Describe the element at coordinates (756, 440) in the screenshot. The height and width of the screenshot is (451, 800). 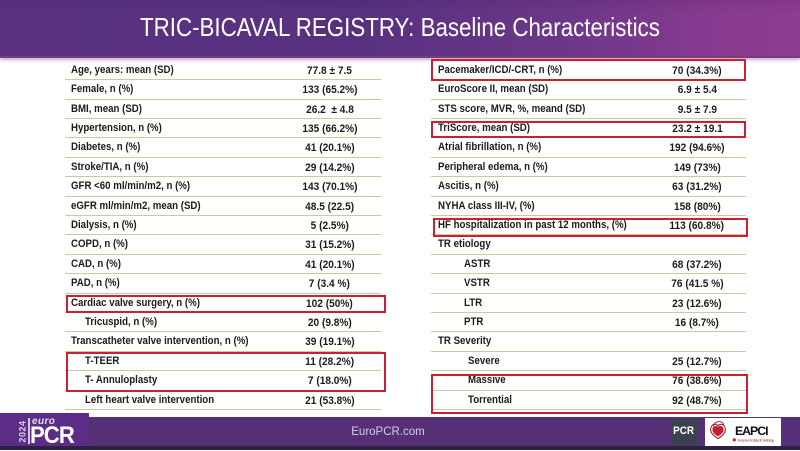
I see `svg-text: European Society of Cardiology` at that location.